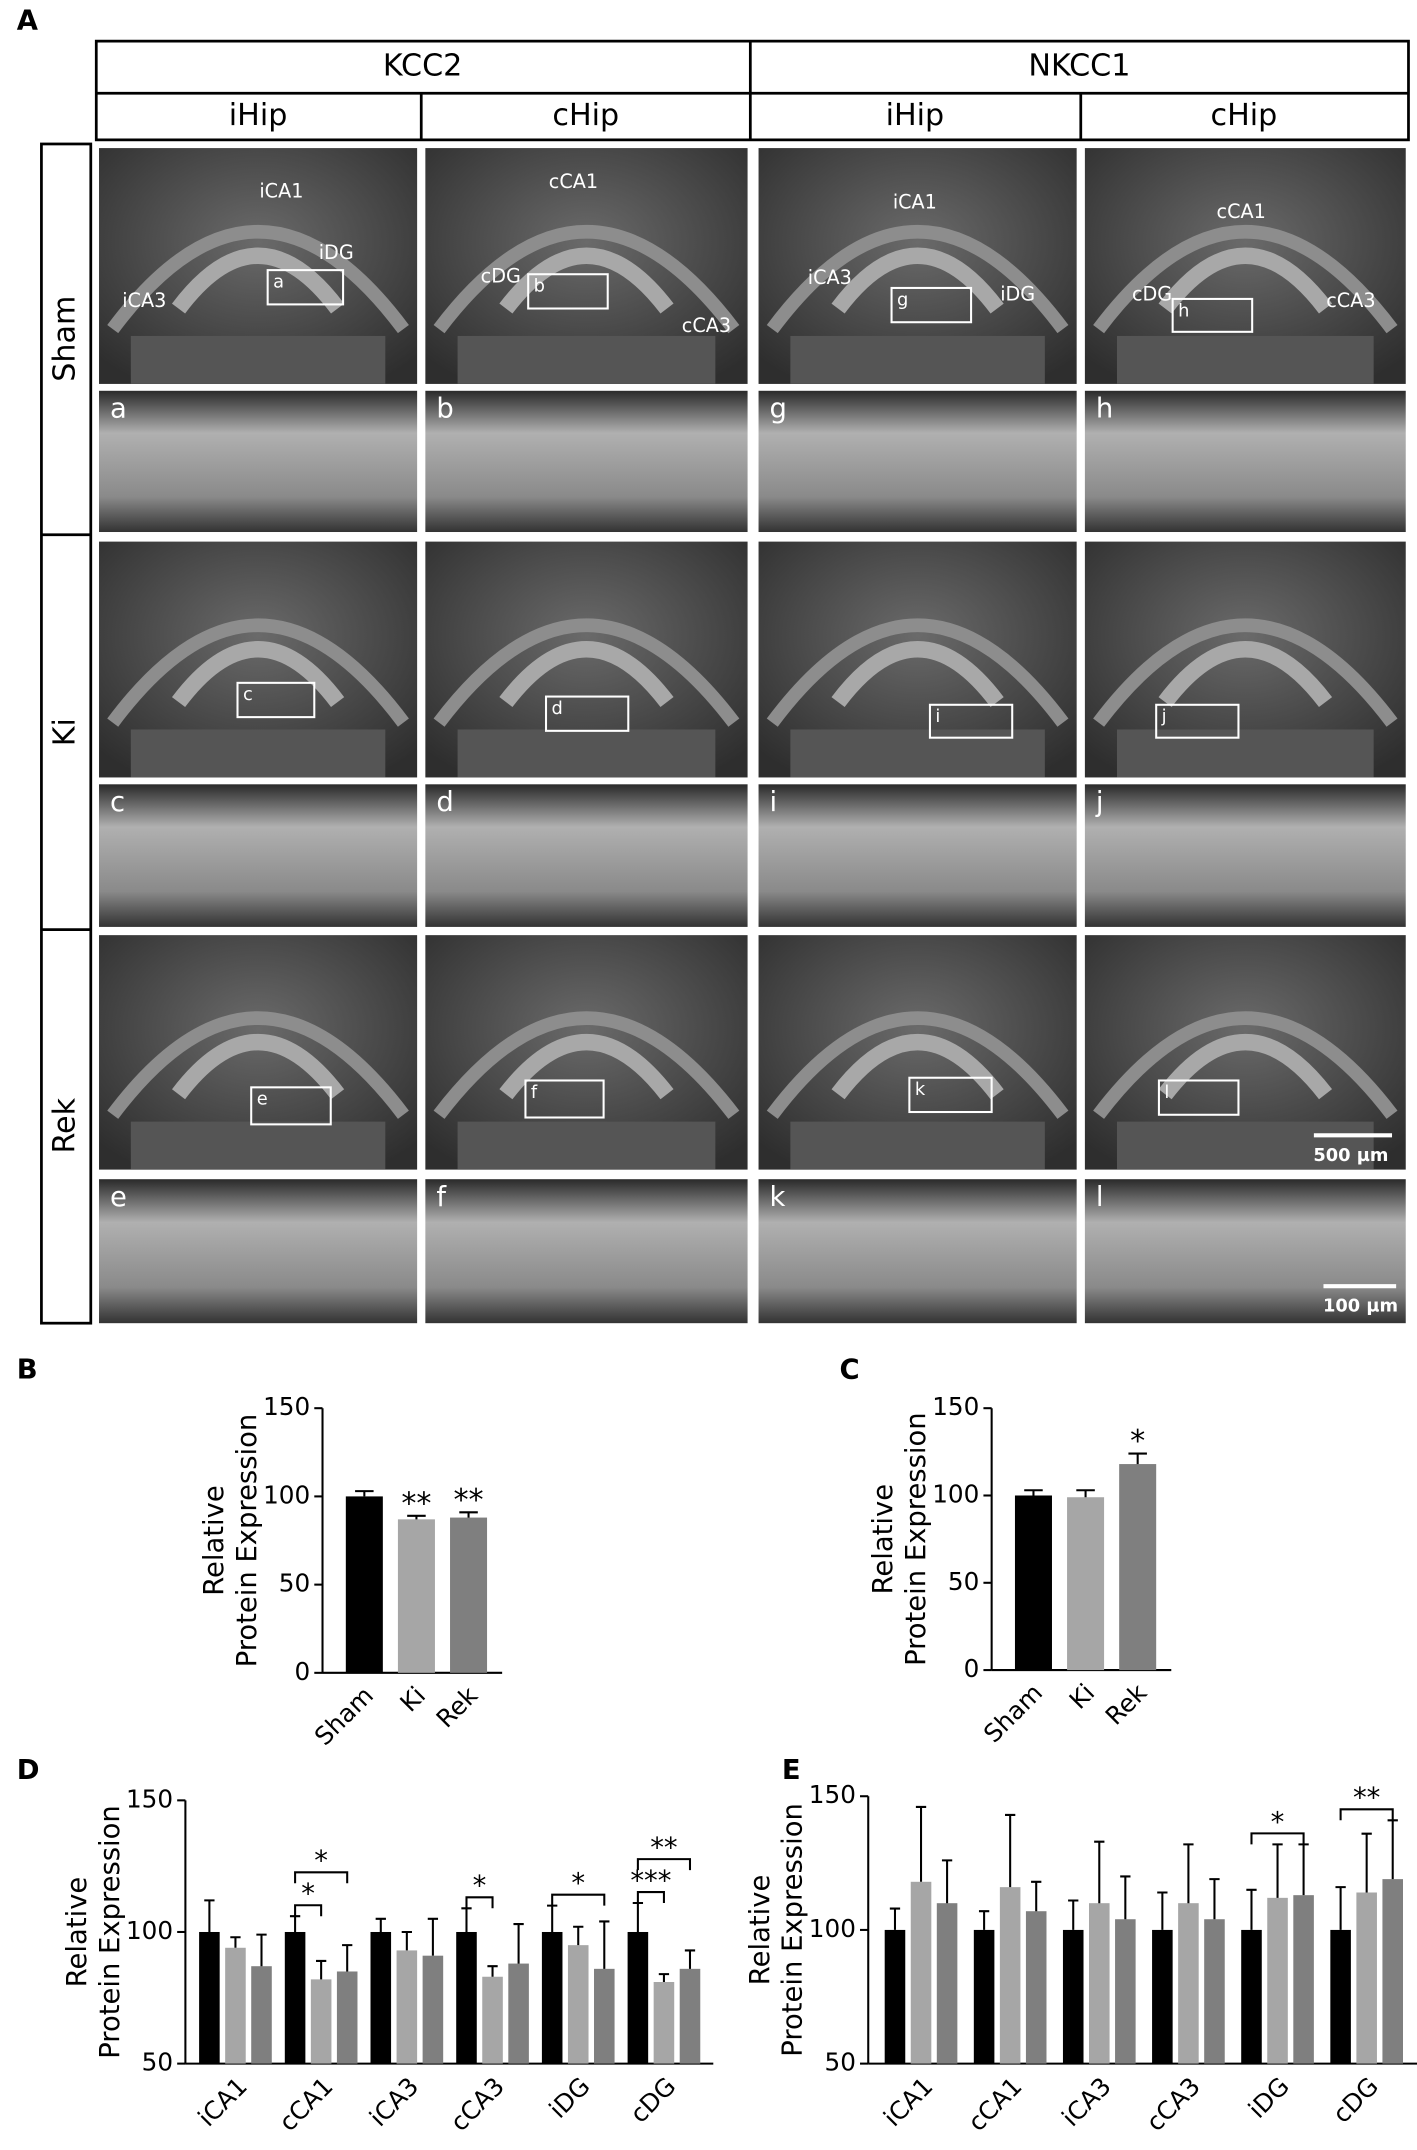 This screenshot has height=2150, width=1417. I want to click on scale-bar-label: 100 µm, so click(1360, 1306).